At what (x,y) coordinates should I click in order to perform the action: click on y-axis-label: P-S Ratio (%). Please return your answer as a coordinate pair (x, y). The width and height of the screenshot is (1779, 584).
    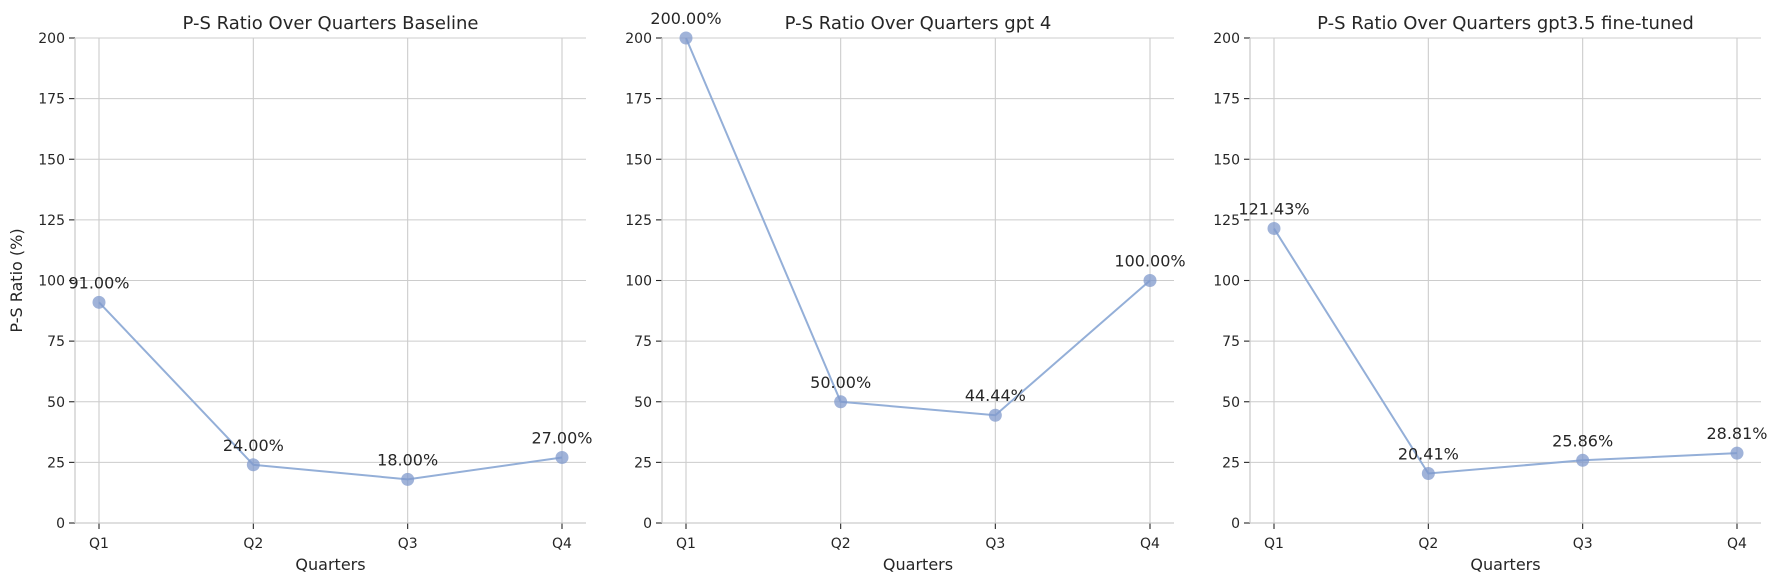
    Looking at the image, I should click on (16, 280).